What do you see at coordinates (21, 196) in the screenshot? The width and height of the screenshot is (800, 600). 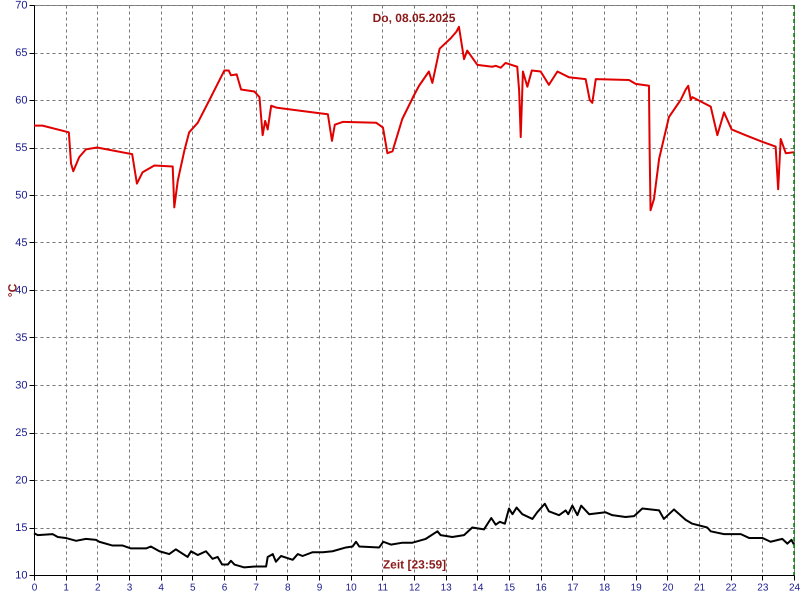 I see `y-tick-label: 50` at bounding box center [21, 196].